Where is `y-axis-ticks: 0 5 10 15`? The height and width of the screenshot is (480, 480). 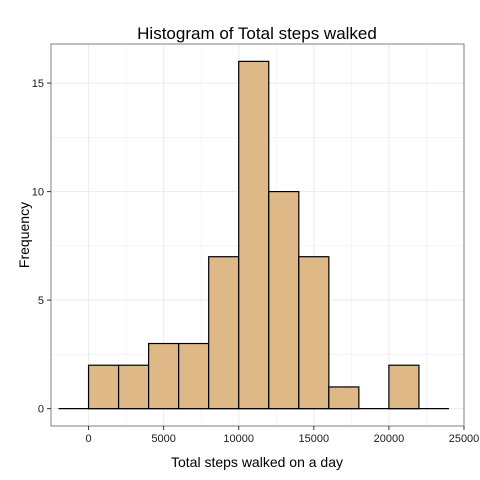
y-axis-ticks: 0 5 10 15 is located at coordinates (41, 247).